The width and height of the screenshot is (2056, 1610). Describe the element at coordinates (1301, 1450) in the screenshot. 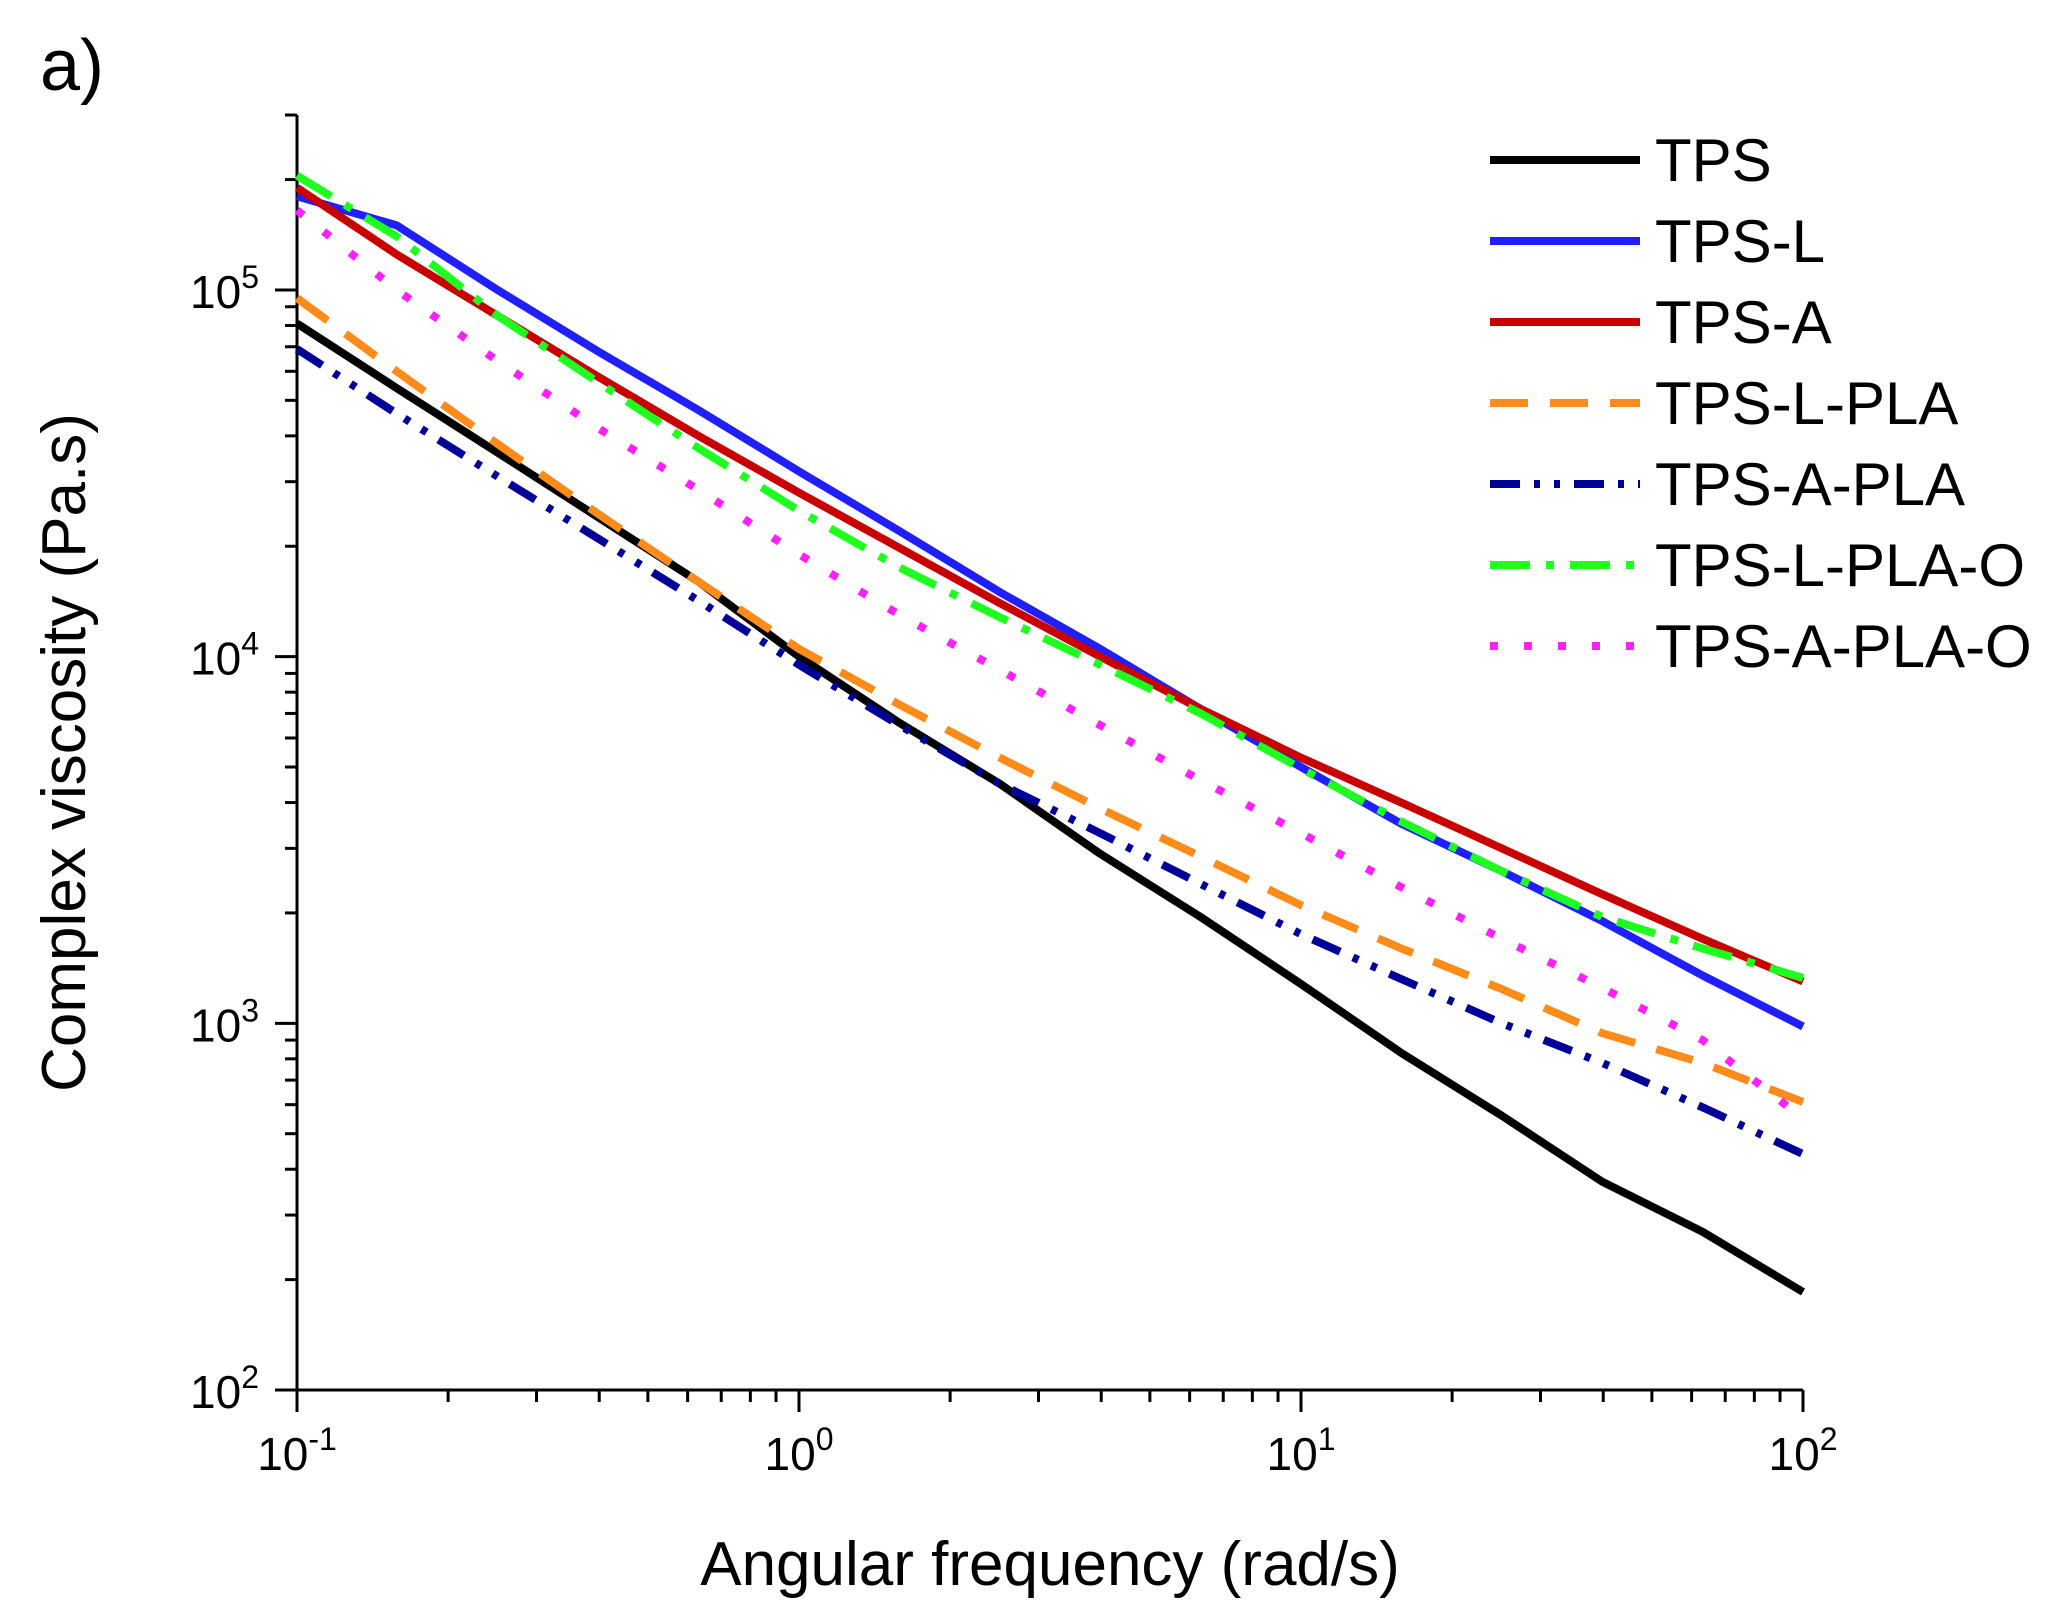

I see `x-tick-label: 10¹` at that location.